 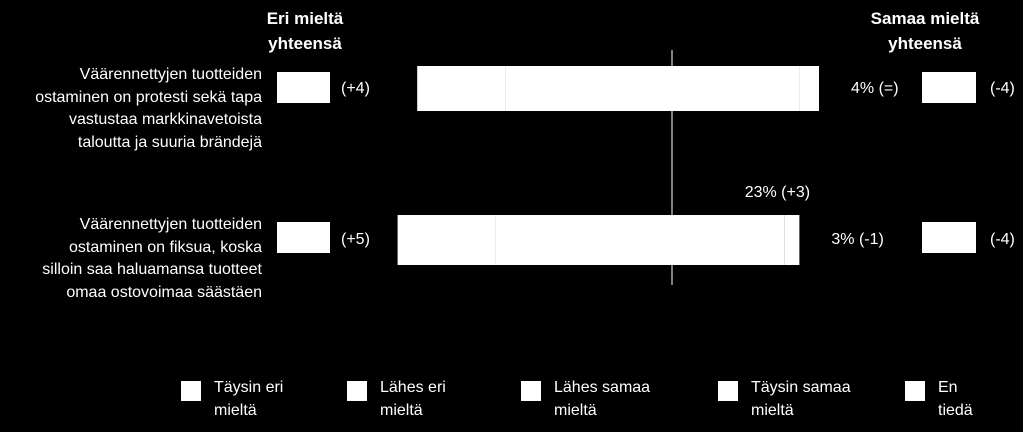 I want to click on legend-label: Täysin eri mieltä, so click(x=249, y=399).